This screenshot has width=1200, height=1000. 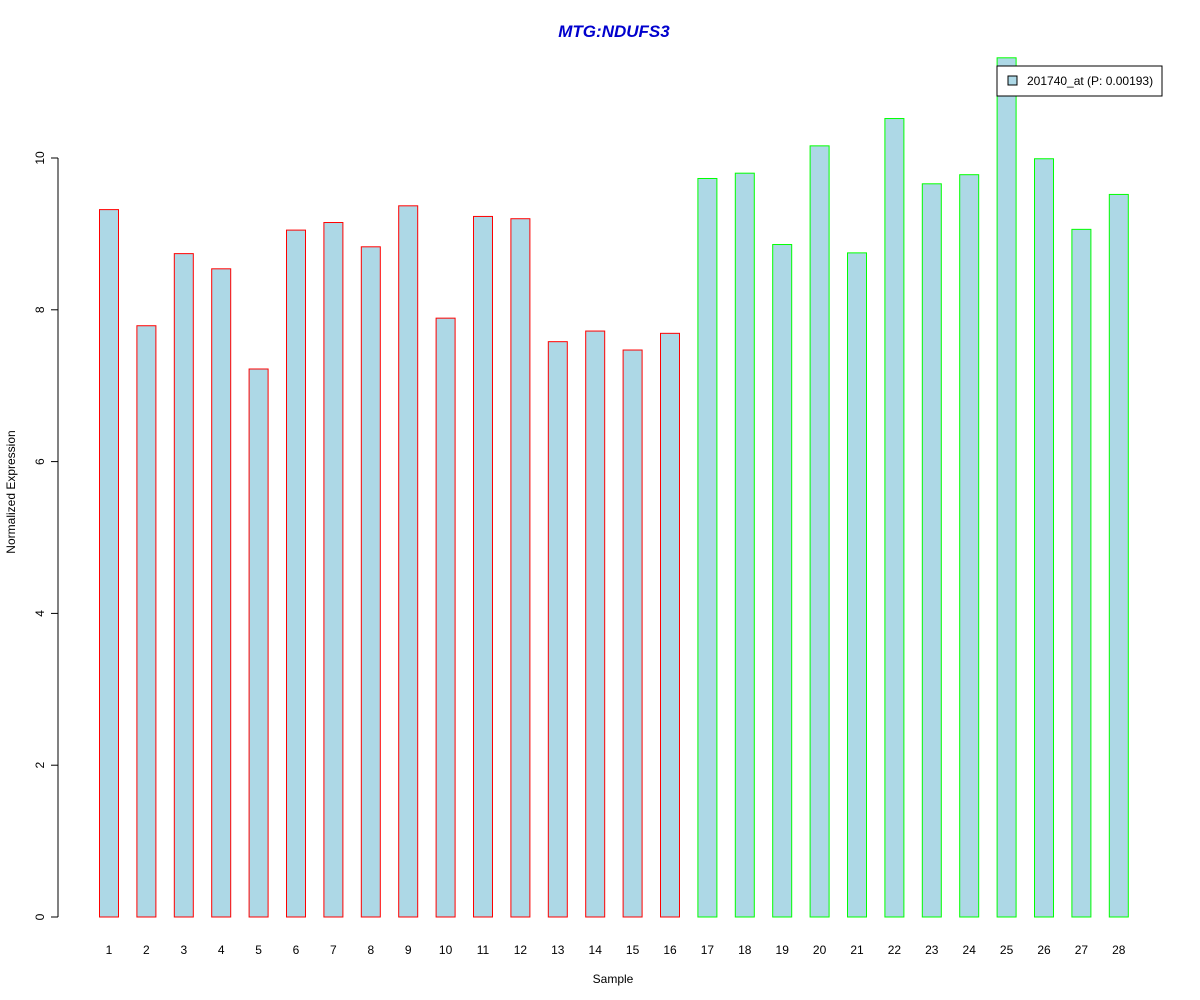 I want to click on x-tick-label: 6, so click(x=296, y=950).